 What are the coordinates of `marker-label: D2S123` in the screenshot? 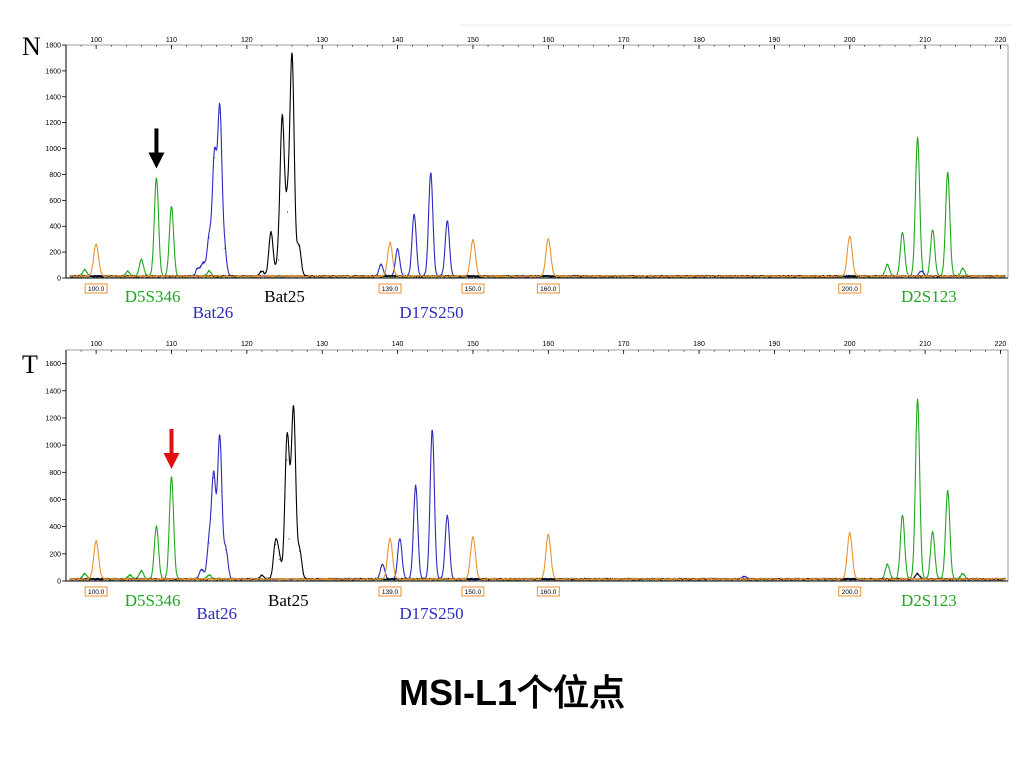 It's located at (929, 296).